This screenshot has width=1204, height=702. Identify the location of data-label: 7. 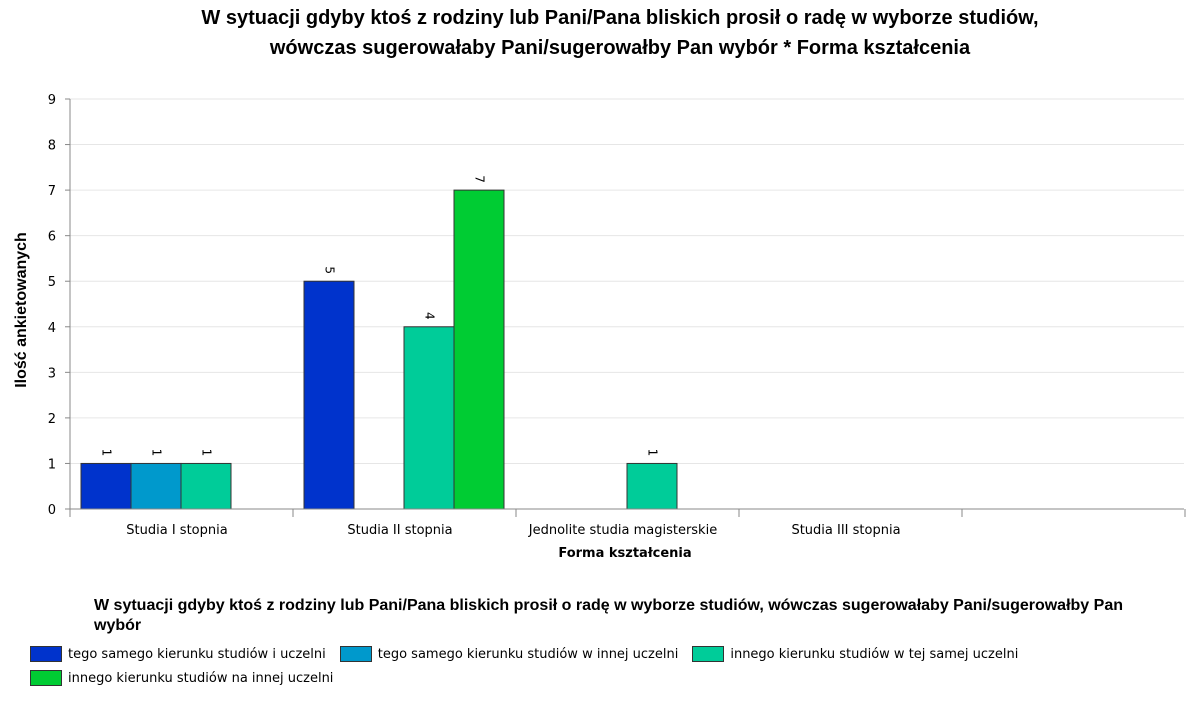
(480, 179).